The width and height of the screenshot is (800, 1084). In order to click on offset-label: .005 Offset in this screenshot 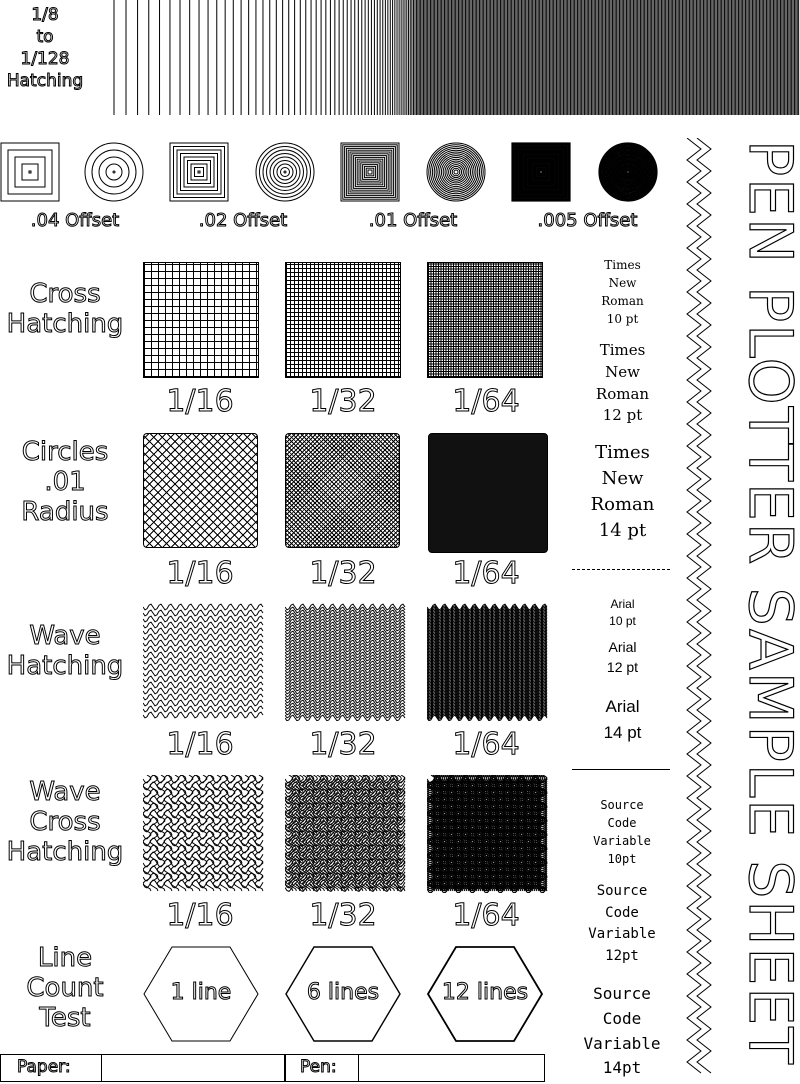, I will do `click(587, 221)`.